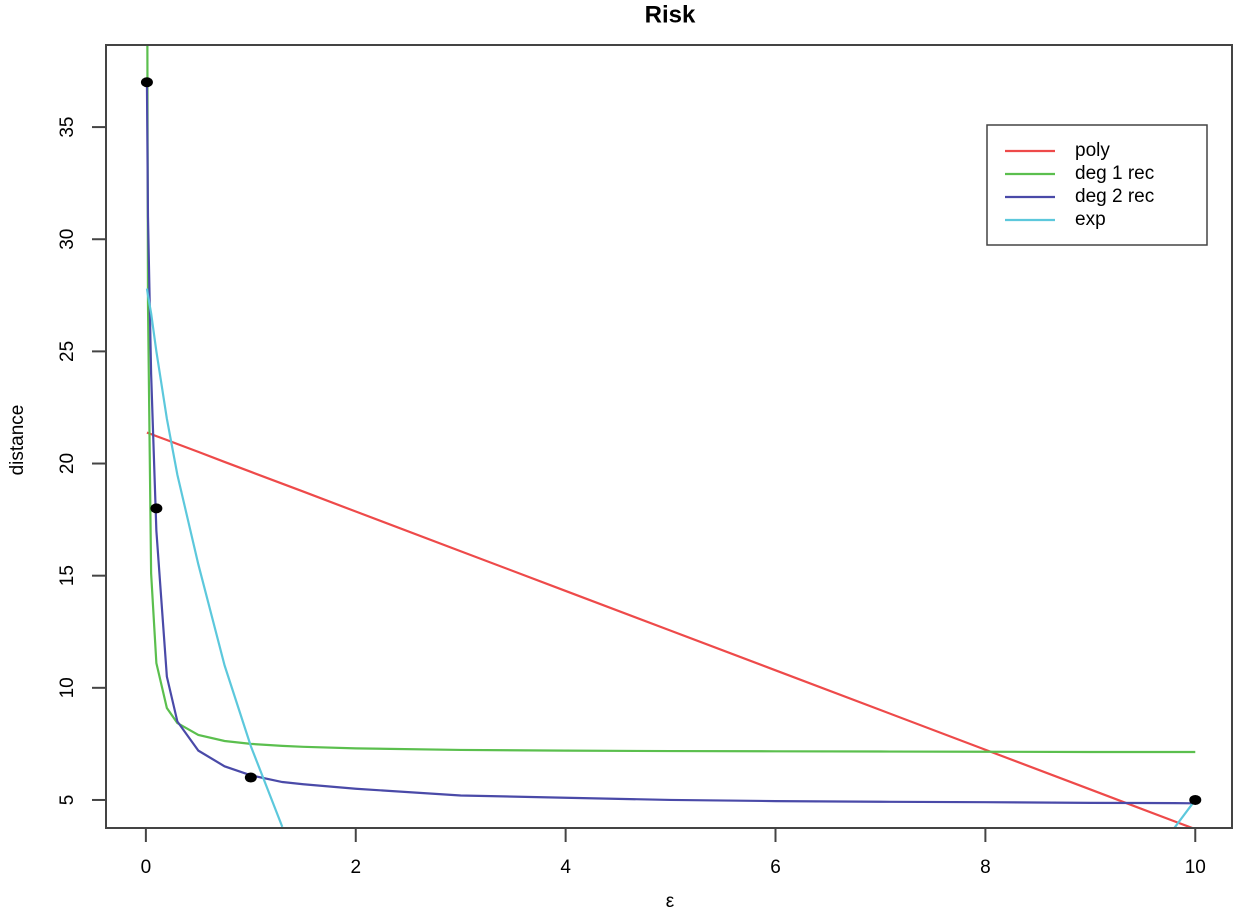 This screenshot has width=1245, height=914. I want to click on y-tick-label: 25, so click(67, 351).